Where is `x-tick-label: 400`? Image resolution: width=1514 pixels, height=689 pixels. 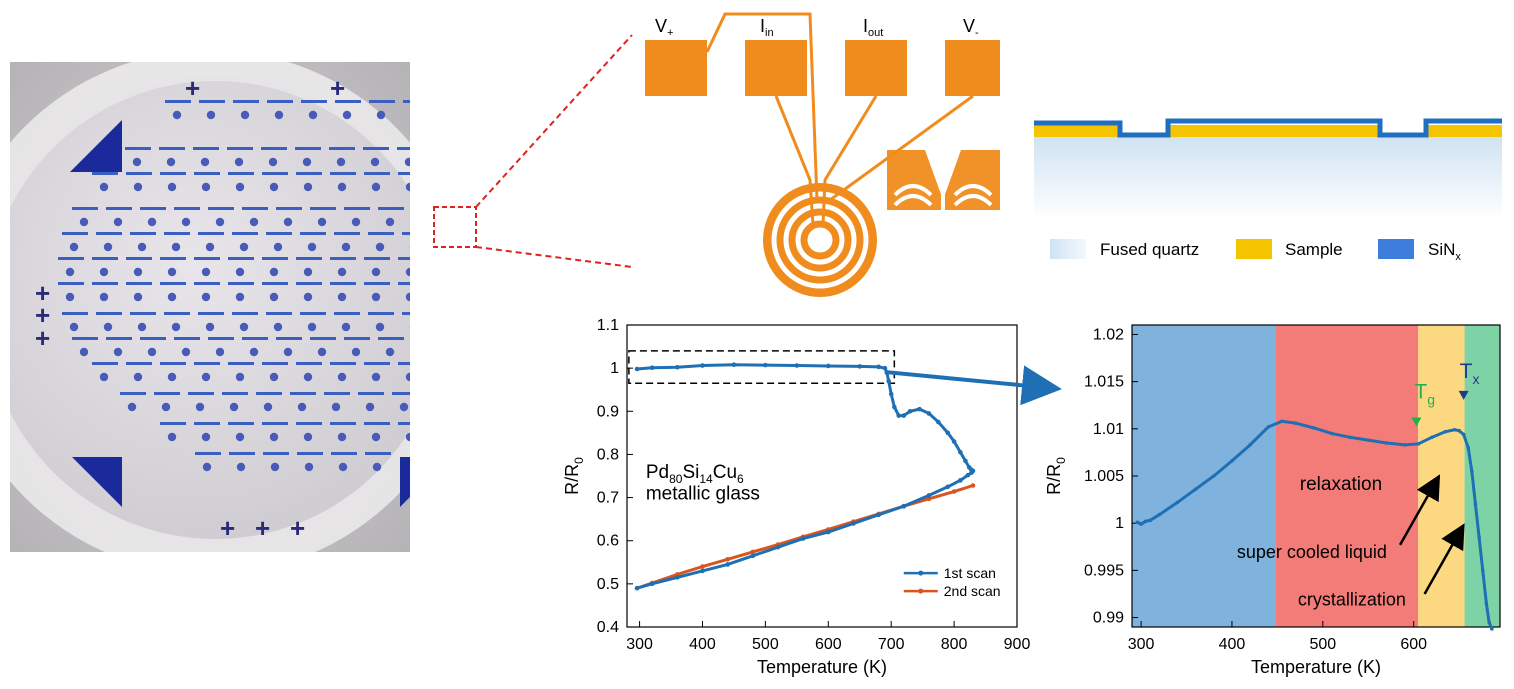
x-tick-label: 400 is located at coordinates (1232, 644).